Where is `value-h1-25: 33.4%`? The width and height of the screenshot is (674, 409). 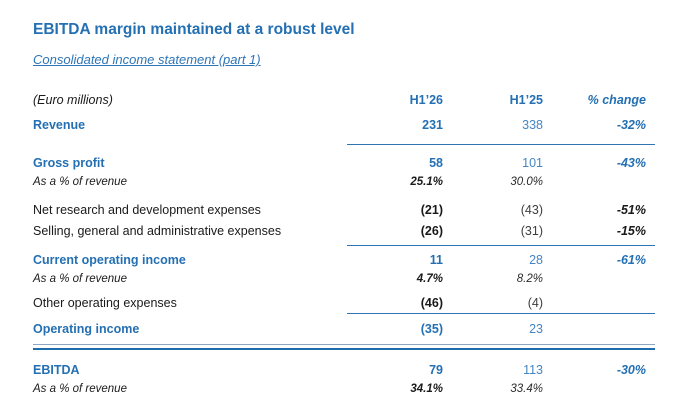 value-h1-25: 33.4% is located at coordinates (526, 389).